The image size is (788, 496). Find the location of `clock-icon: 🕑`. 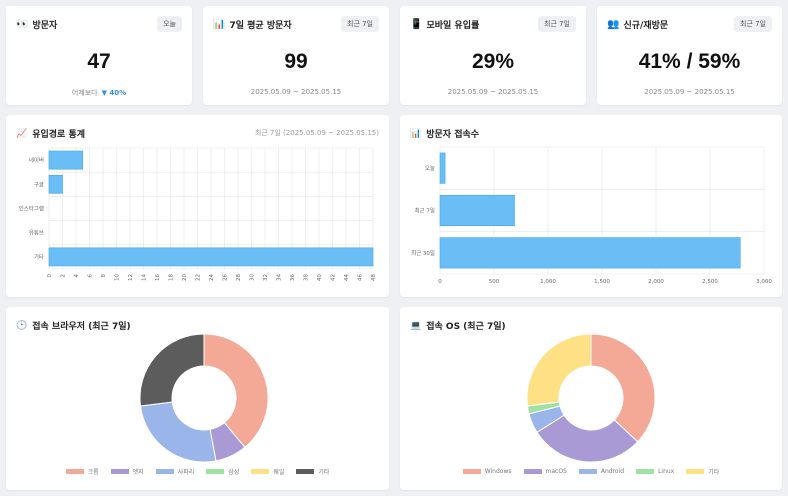

clock-icon: 🕑 is located at coordinates (22, 325).